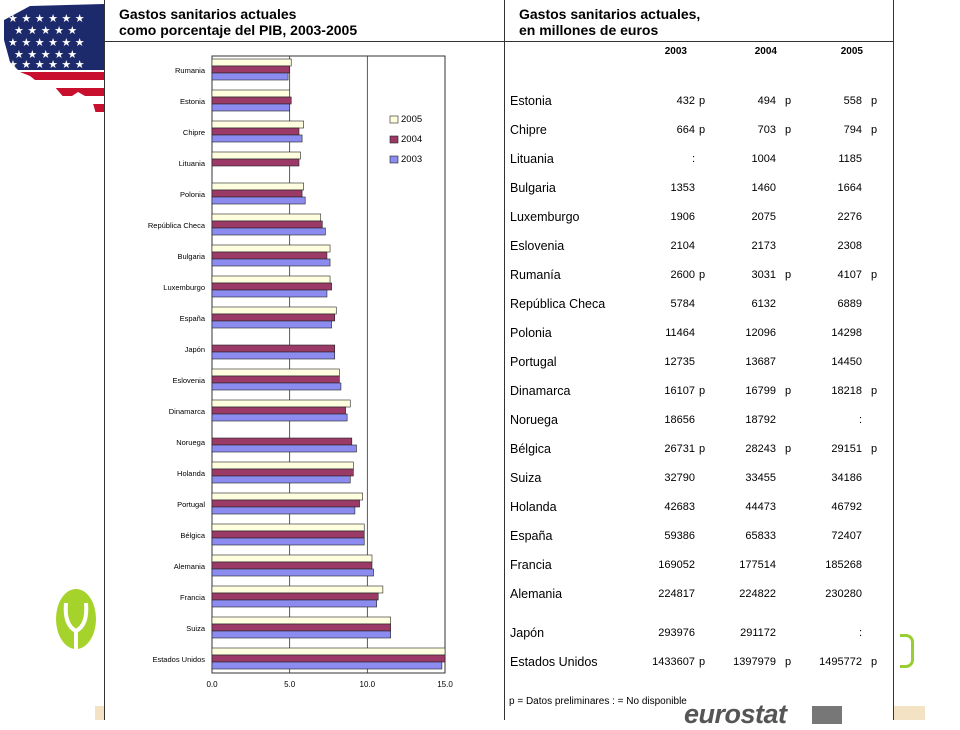 This screenshot has height=730, width=960. Describe the element at coordinates (851, 51) in the screenshot. I see `table-header-2005: 2005` at that location.